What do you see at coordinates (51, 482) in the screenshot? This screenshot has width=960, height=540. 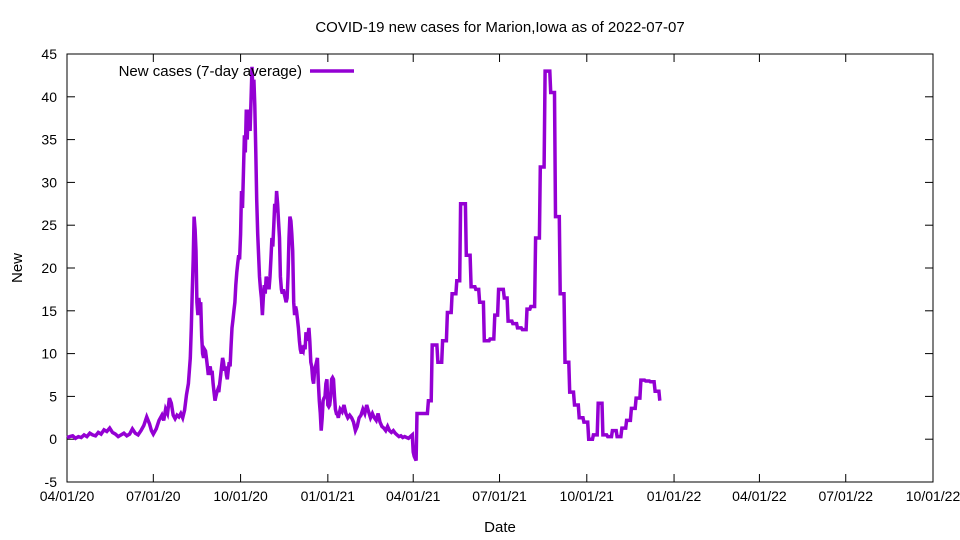 I see `y-tick-label: -5` at bounding box center [51, 482].